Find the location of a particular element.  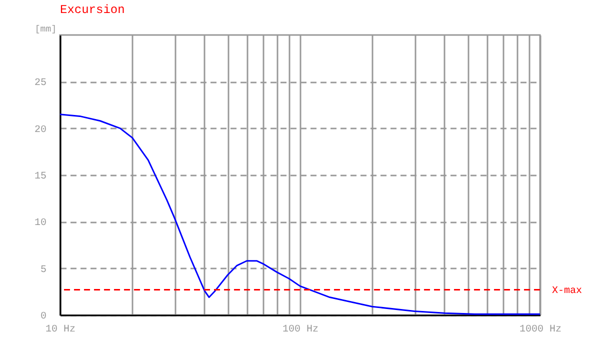

y-tick-label: 20 is located at coordinates (40, 130).